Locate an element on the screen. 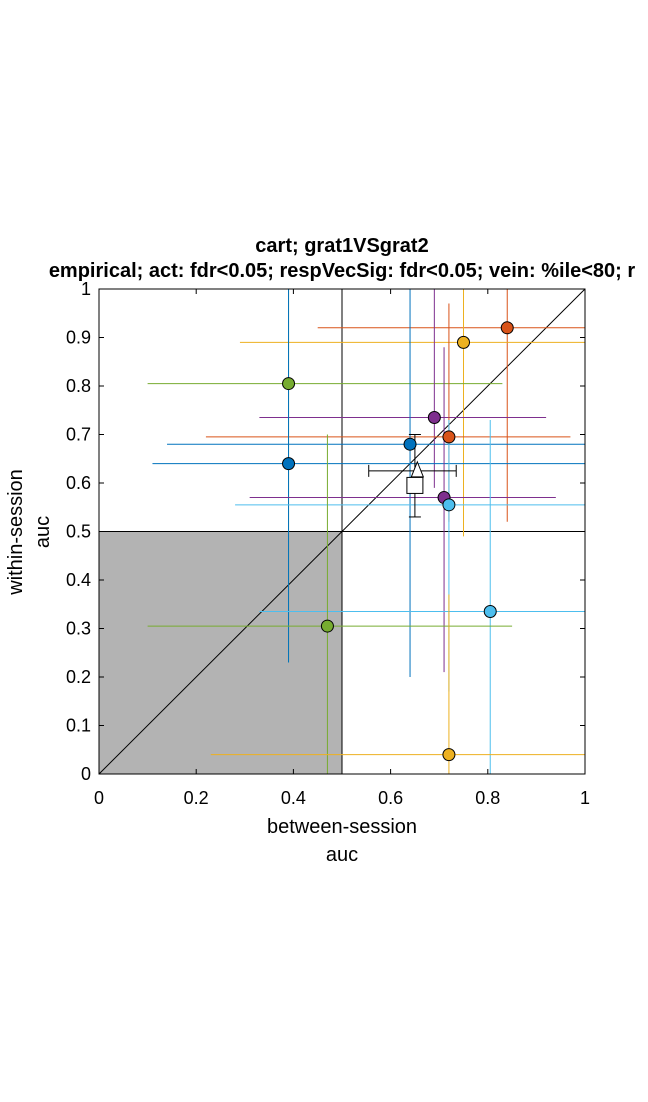 The height and width of the screenshot is (1102, 648). y-tick-label: 0.8 is located at coordinates (78, 386).